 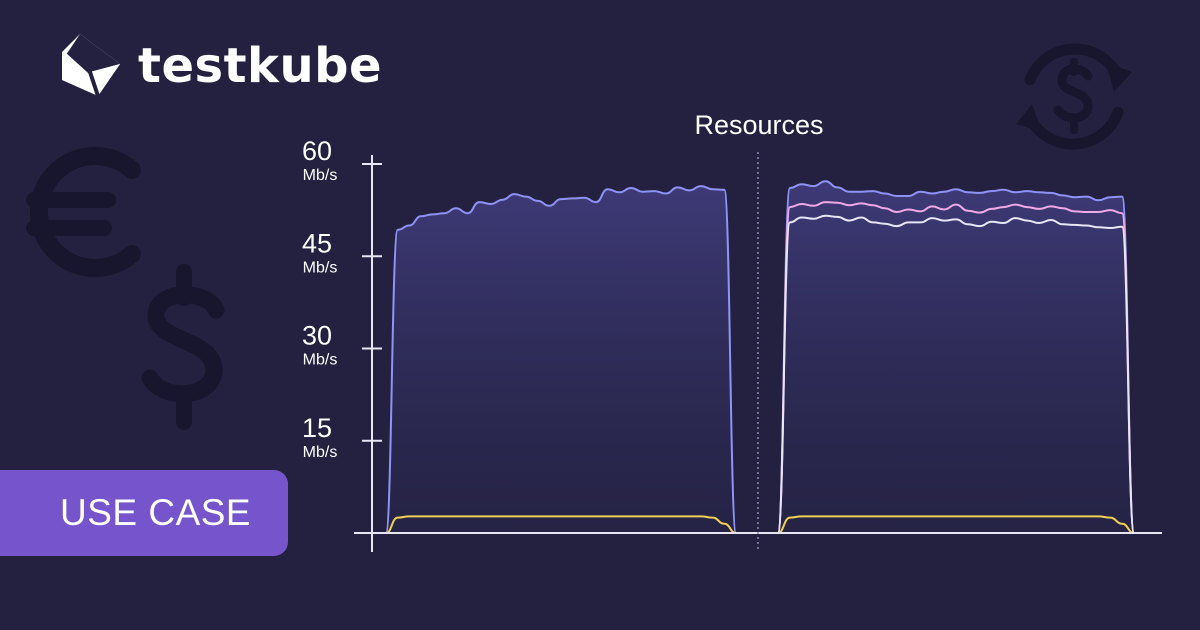 What do you see at coordinates (317, 336) in the screenshot?
I see `y-tick-label-30: 30` at bounding box center [317, 336].